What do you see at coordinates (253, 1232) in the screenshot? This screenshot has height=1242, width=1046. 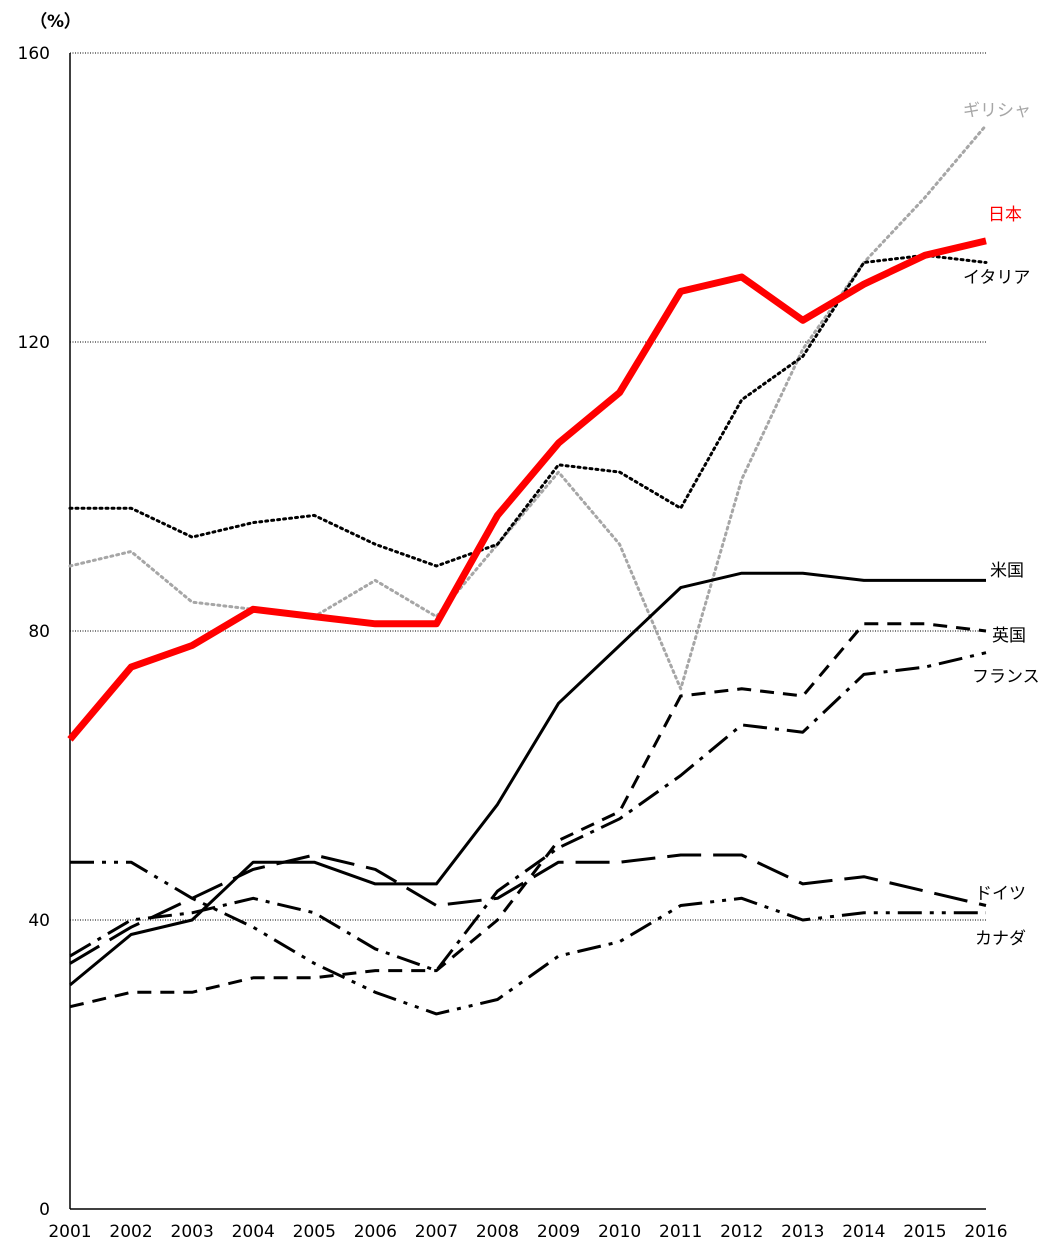 I see `x-tick-label: 2004` at bounding box center [253, 1232].